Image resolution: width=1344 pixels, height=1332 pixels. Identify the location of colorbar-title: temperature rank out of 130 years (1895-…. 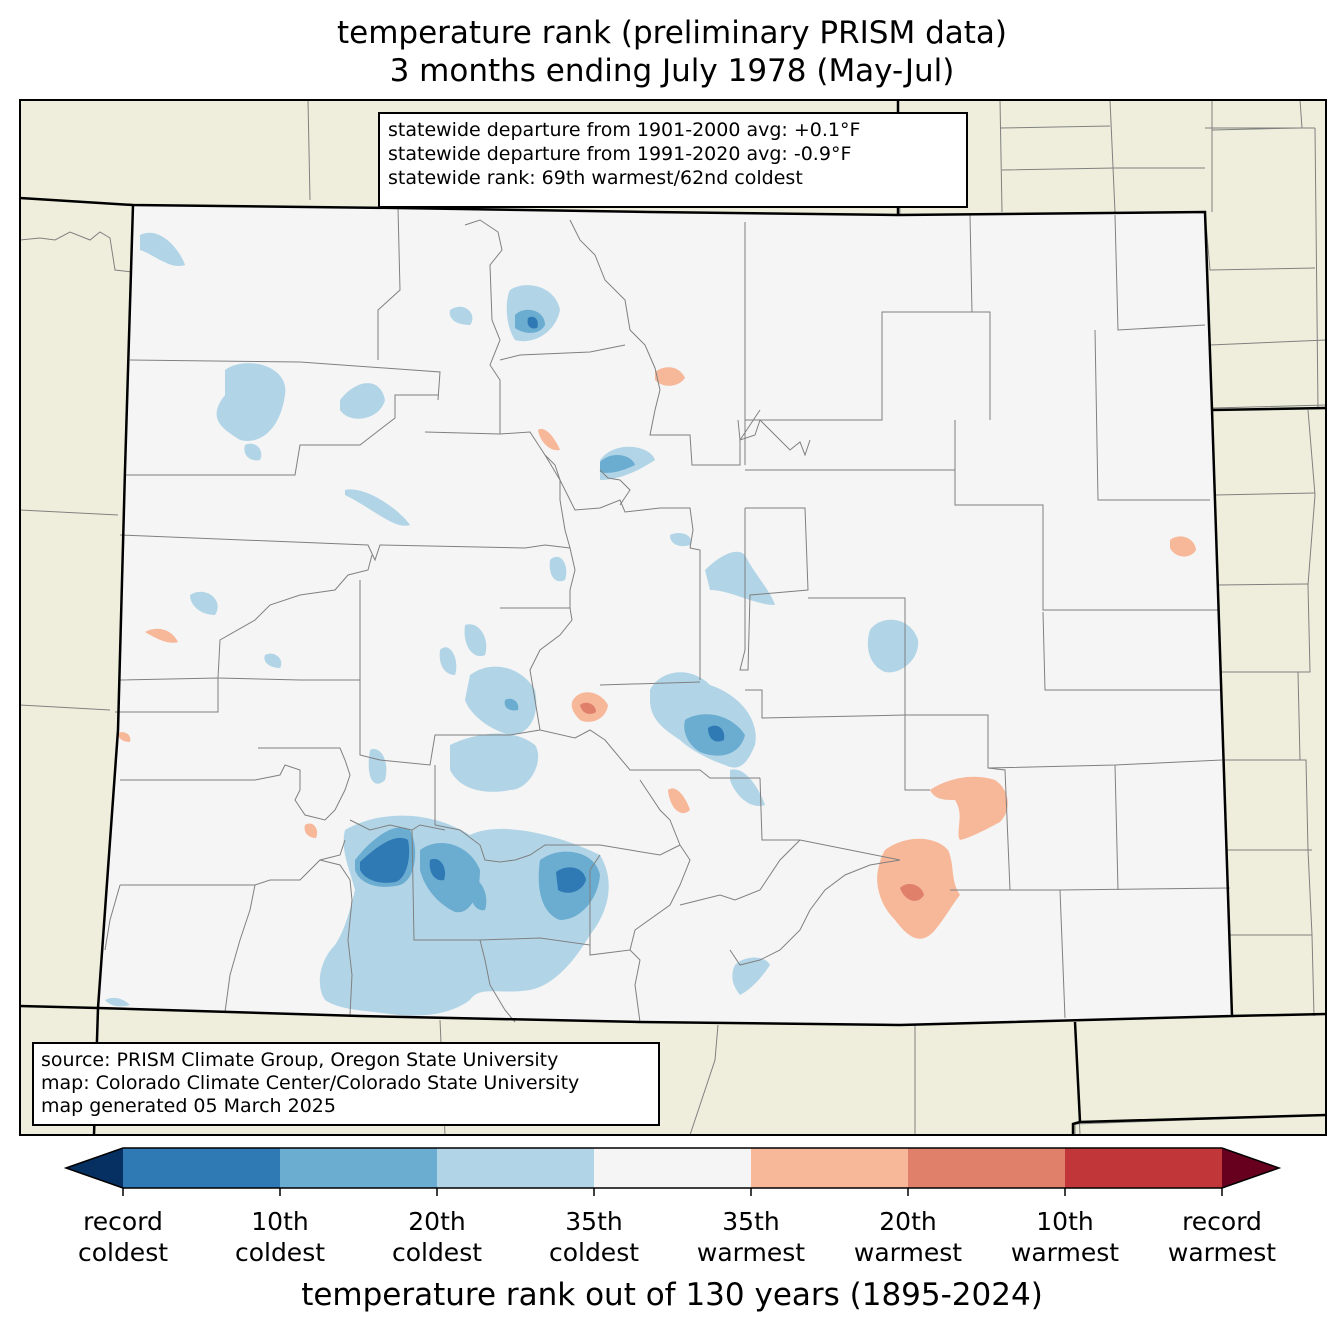
(672, 1295).